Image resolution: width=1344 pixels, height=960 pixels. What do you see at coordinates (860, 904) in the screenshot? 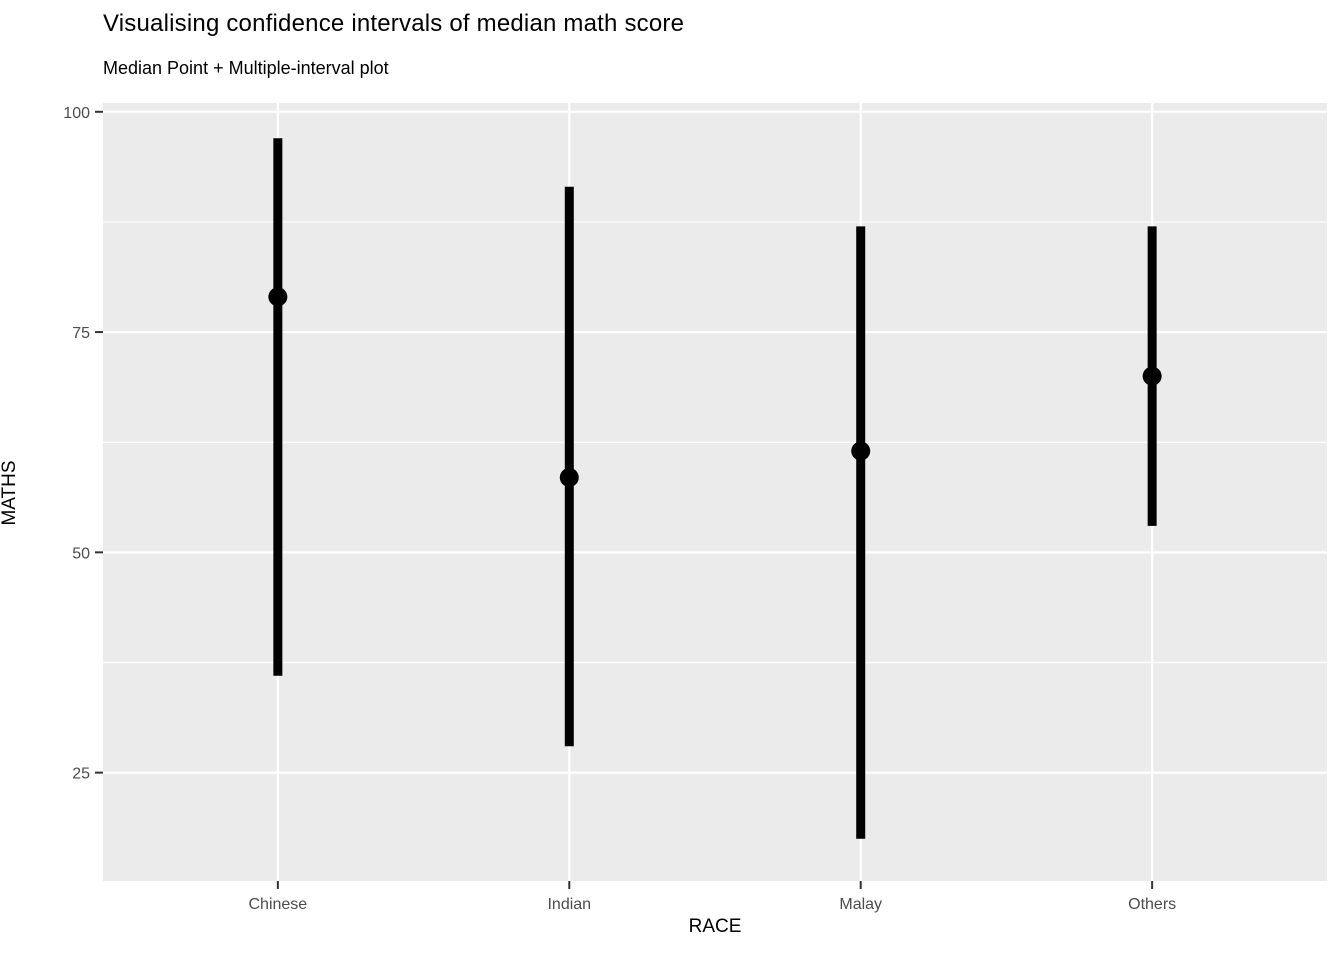
I see `x-tick-label: Malay` at bounding box center [860, 904].